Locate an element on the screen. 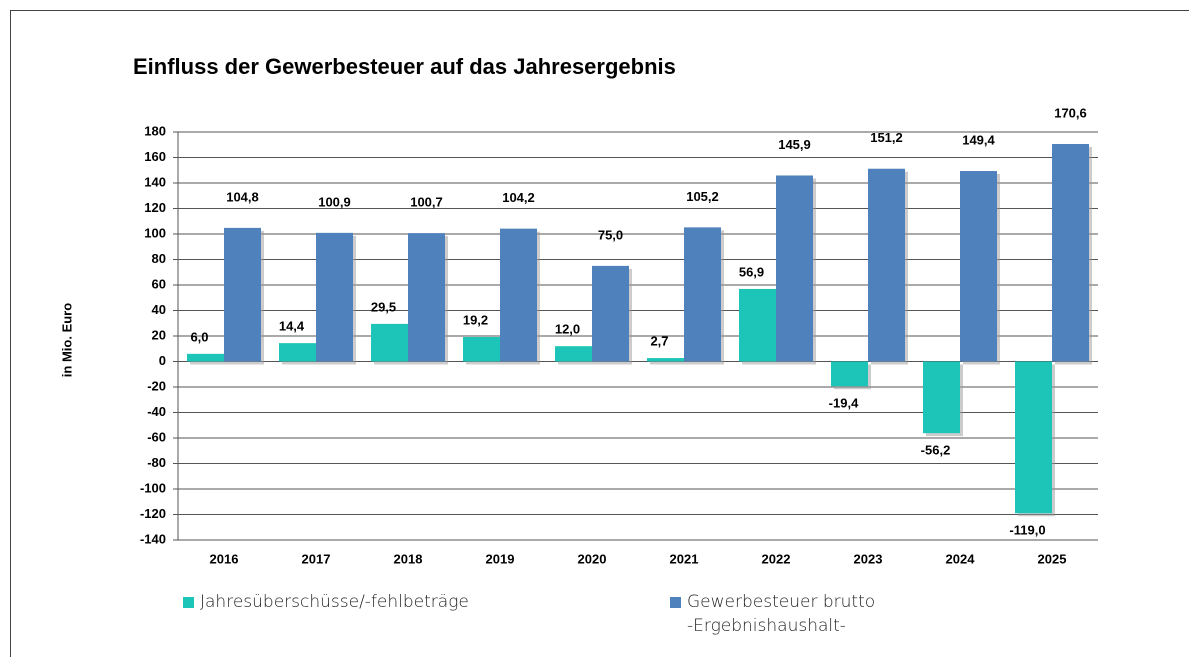 This screenshot has width=1189, height=657. value-label: 100,9 is located at coordinates (334, 201).